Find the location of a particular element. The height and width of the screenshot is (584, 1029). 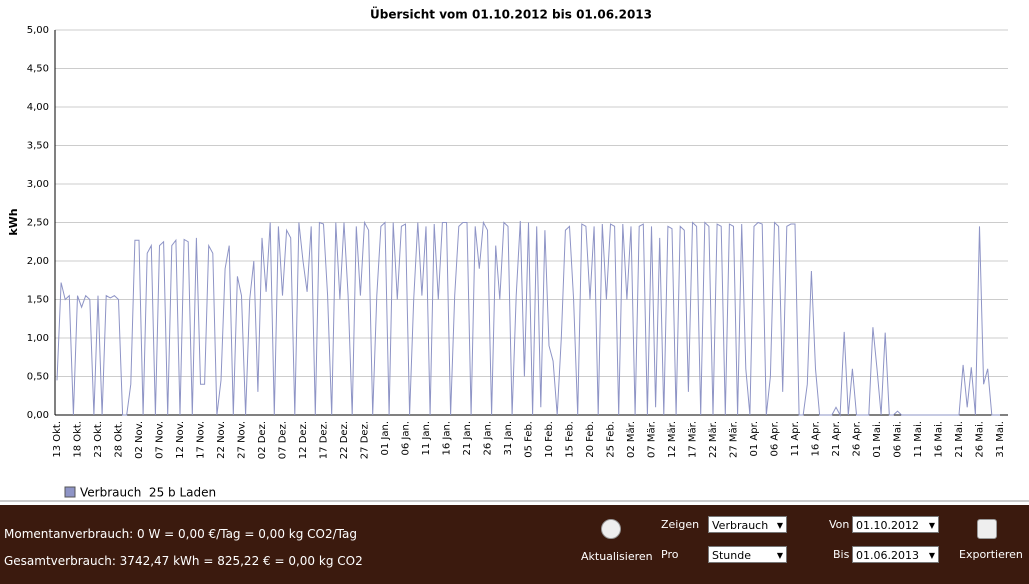

to-label: Bis is located at coordinates (841, 554).